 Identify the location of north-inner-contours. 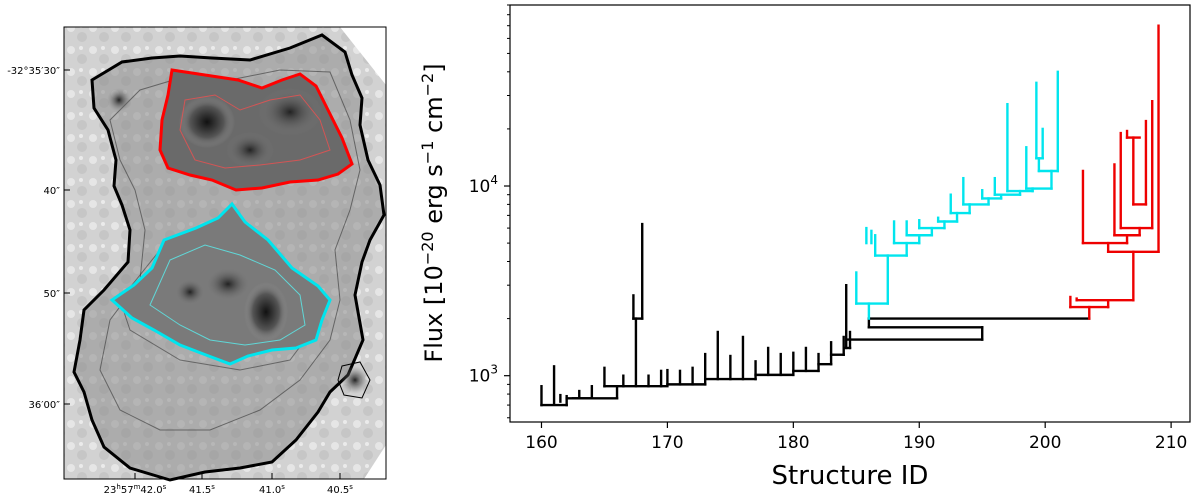
(255, 131).